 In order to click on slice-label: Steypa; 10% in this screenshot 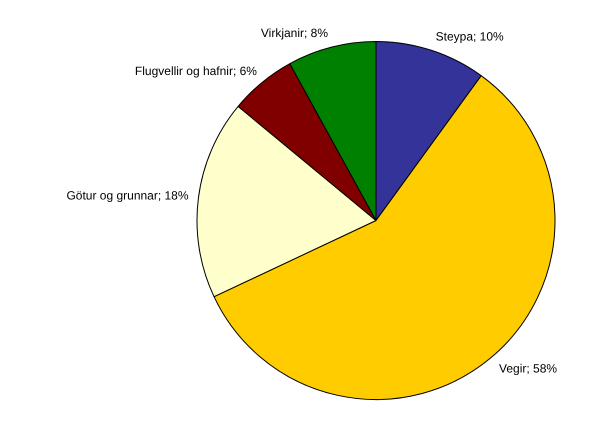, I will do `click(470, 36)`.